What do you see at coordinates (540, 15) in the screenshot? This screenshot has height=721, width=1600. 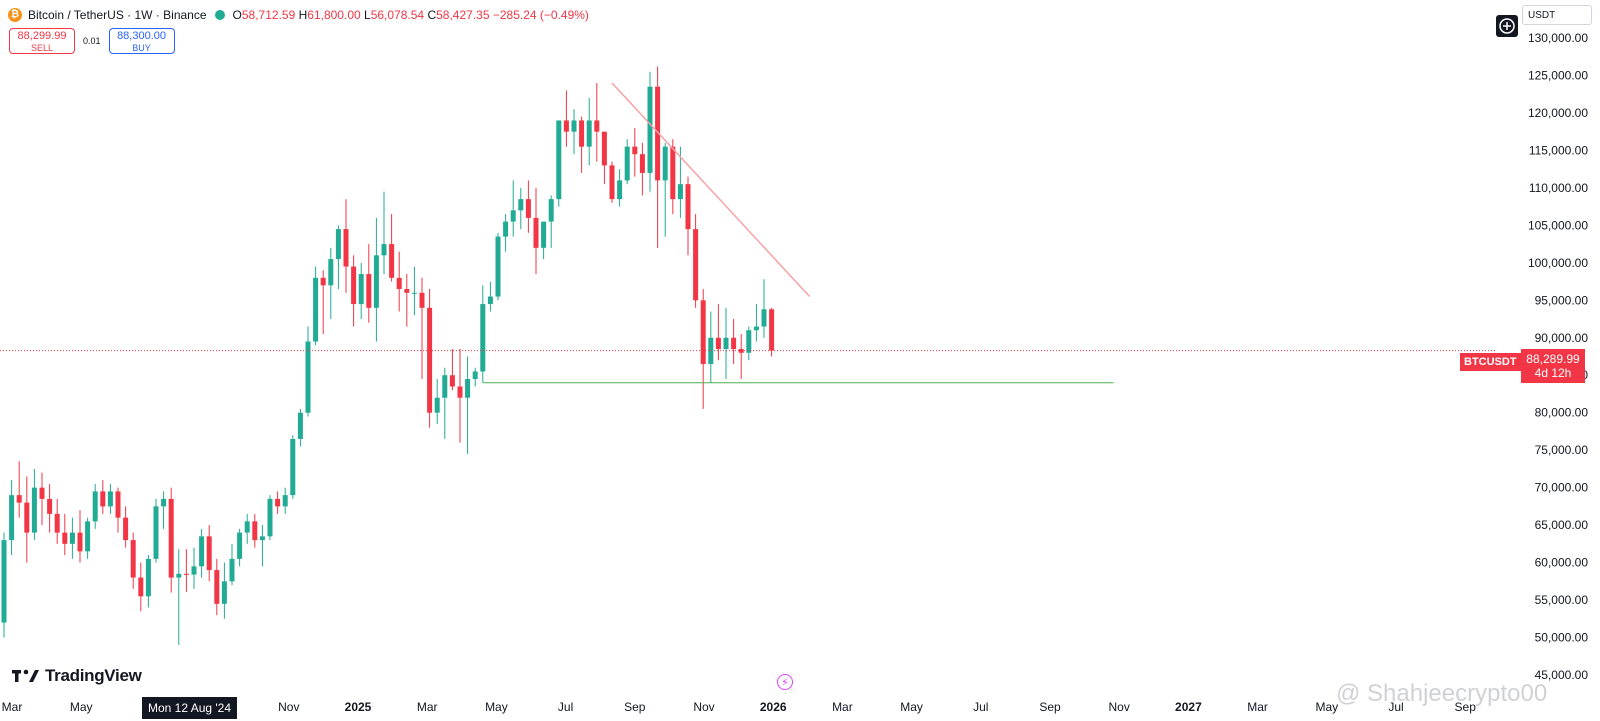 I see `change-value: −285.24 (−0.49%)` at bounding box center [540, 15].